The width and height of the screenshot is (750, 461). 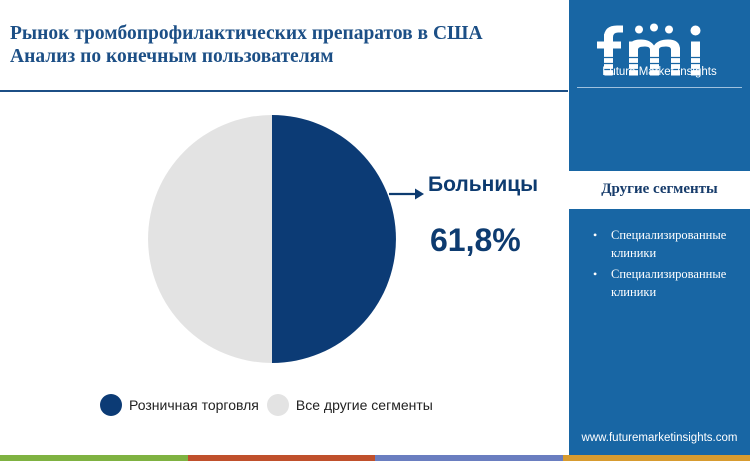 I want to click on legend-label-other: Все другие сегменты, so click(x=364, y=405).